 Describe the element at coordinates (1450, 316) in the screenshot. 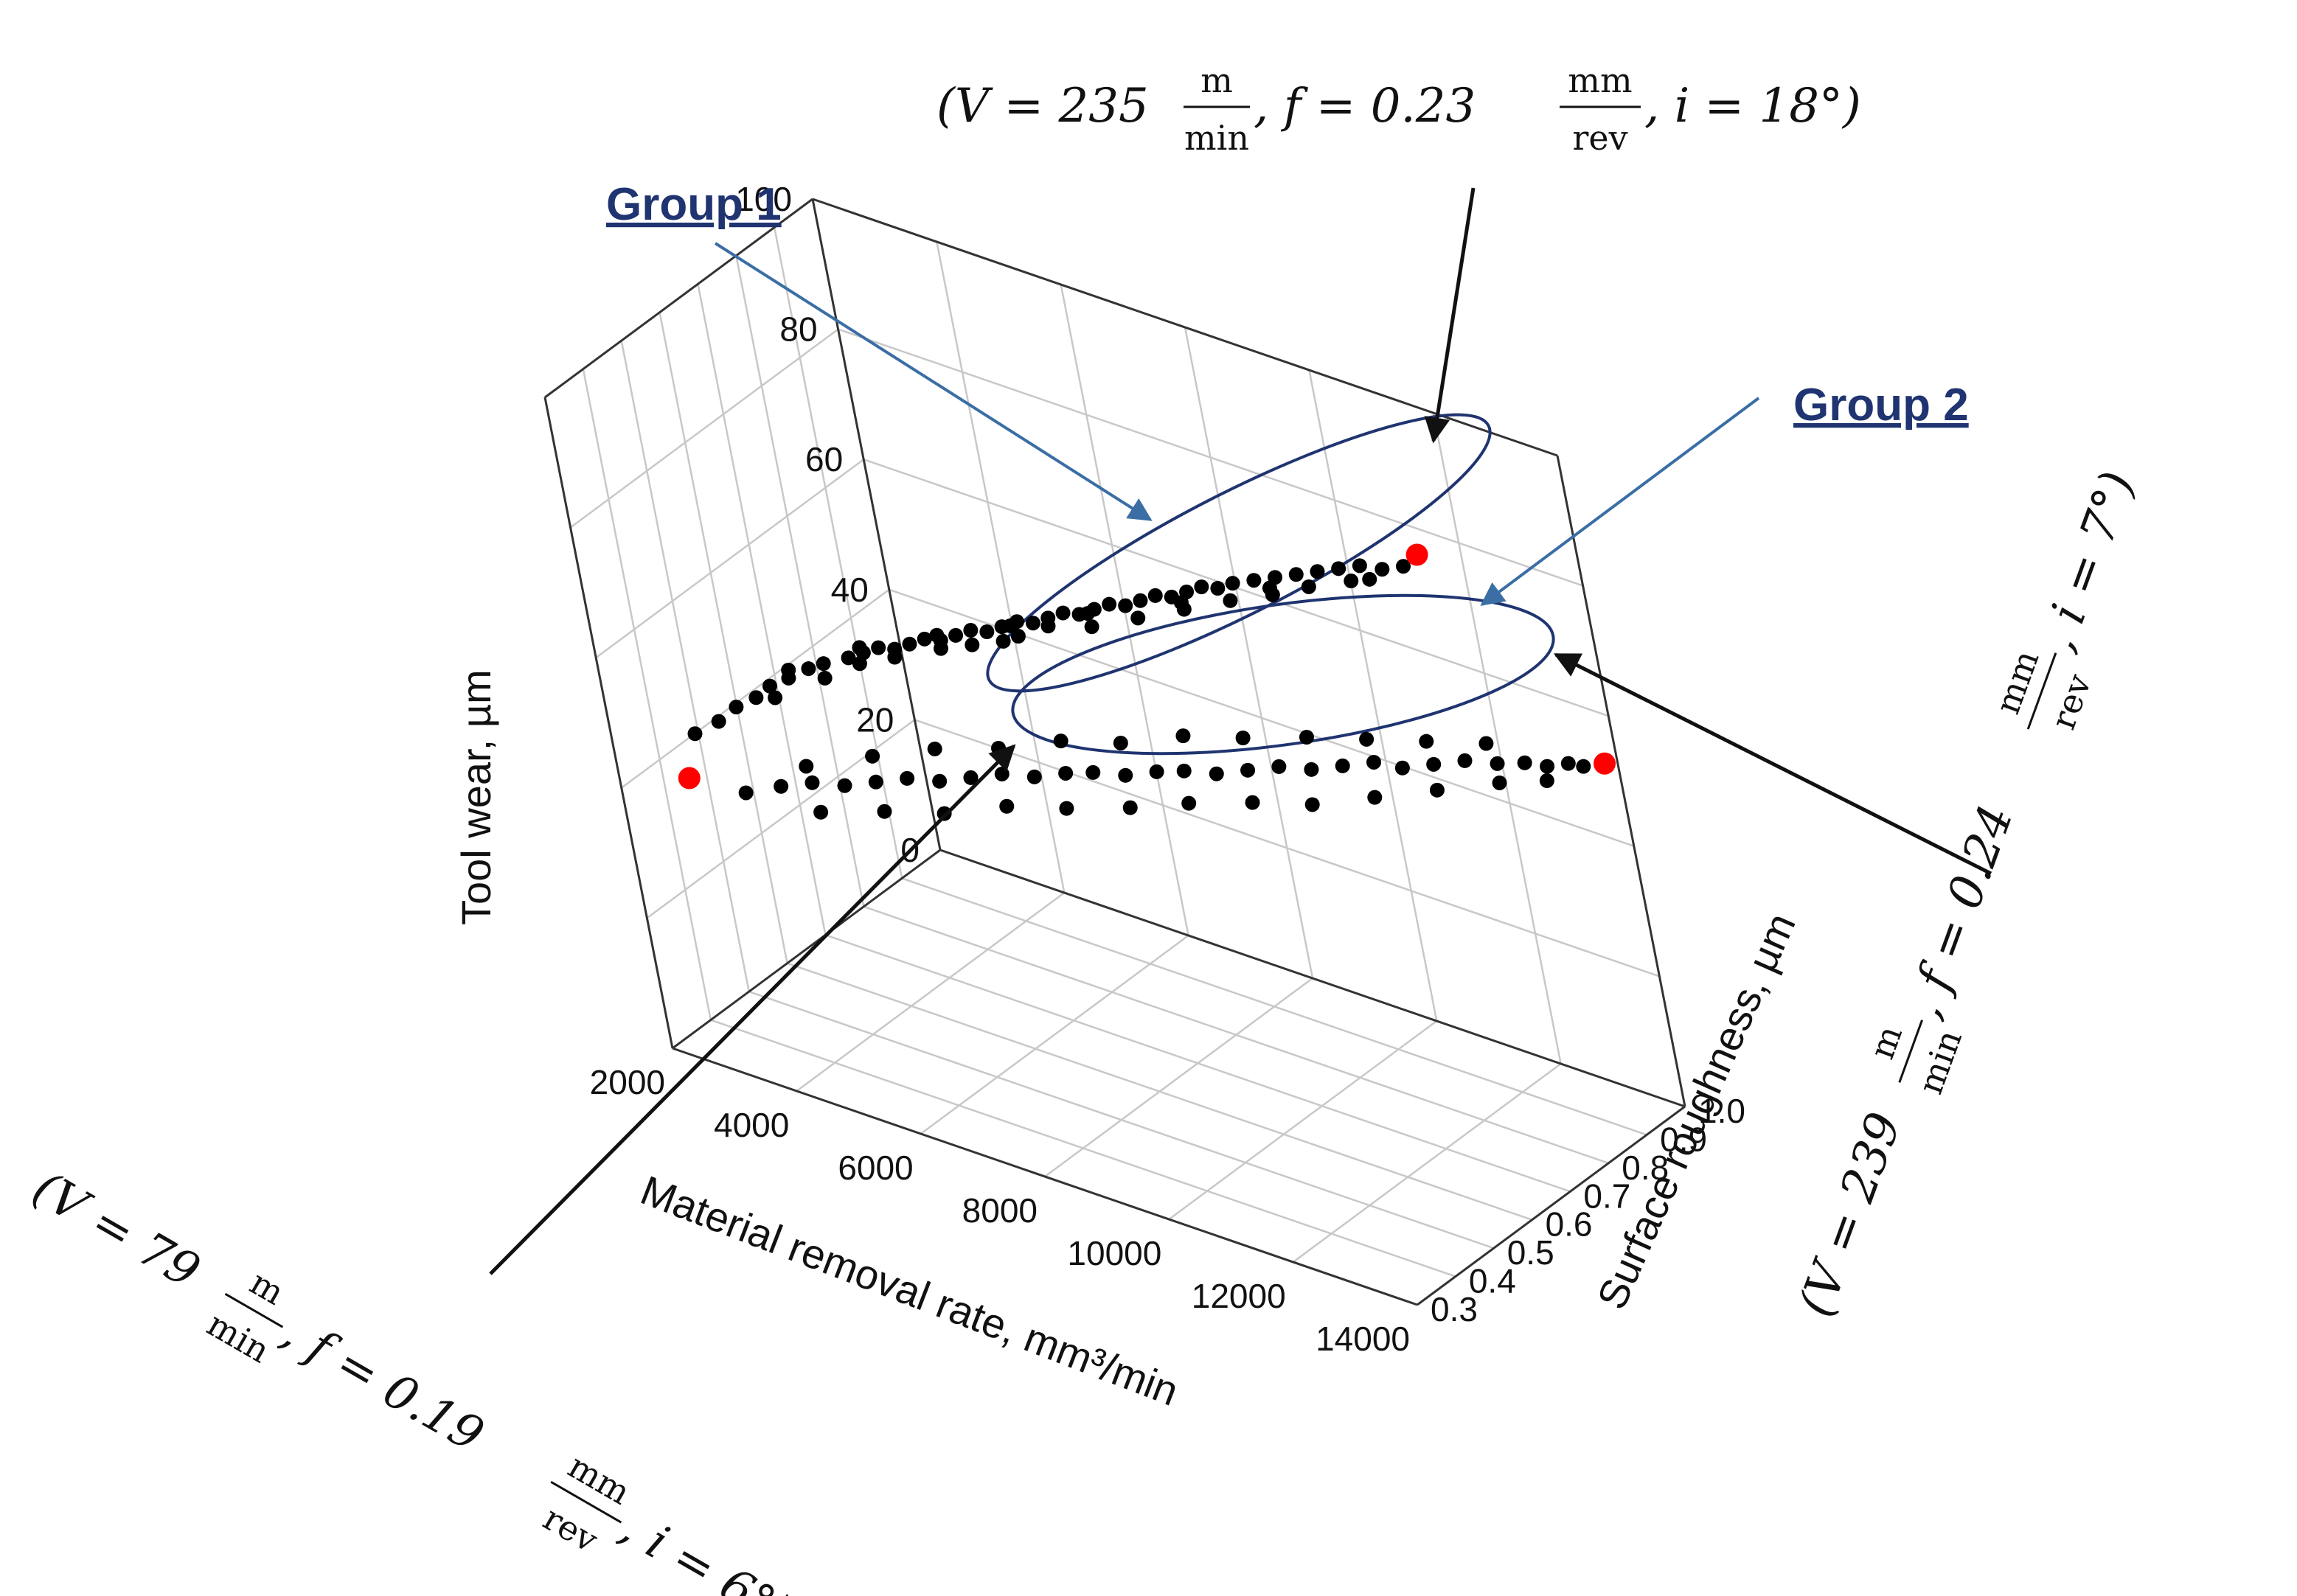

I see `annotation-arrow-top` at that location.